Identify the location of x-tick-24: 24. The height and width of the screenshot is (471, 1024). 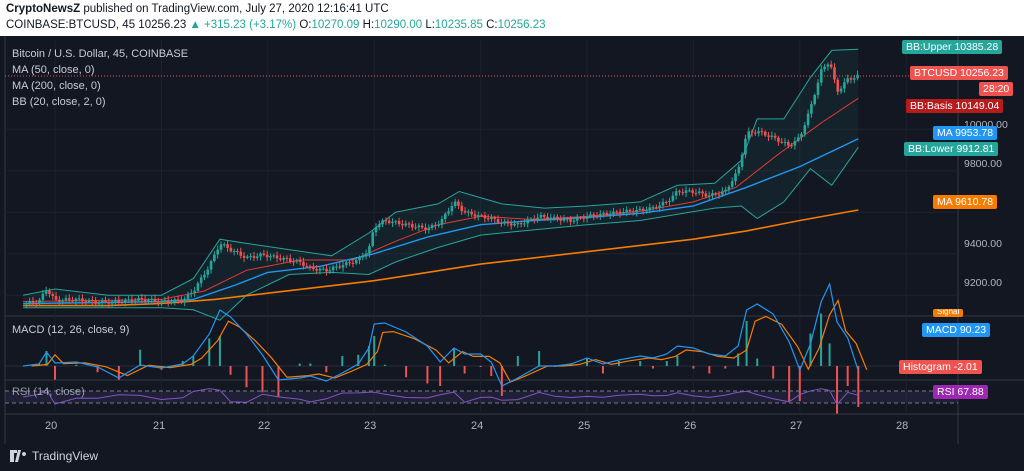
(477, 426).